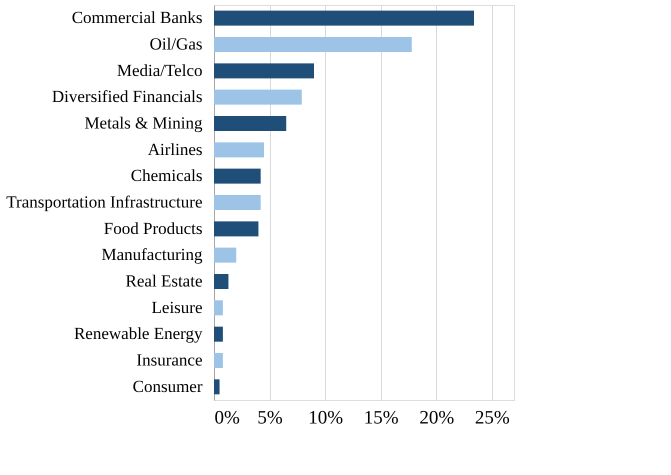 The width and height of the screenshot is (671, 475). Describe the element at coordinates (492, 418) in the screenshot. I see `x-tick-label: 25%` at that location.